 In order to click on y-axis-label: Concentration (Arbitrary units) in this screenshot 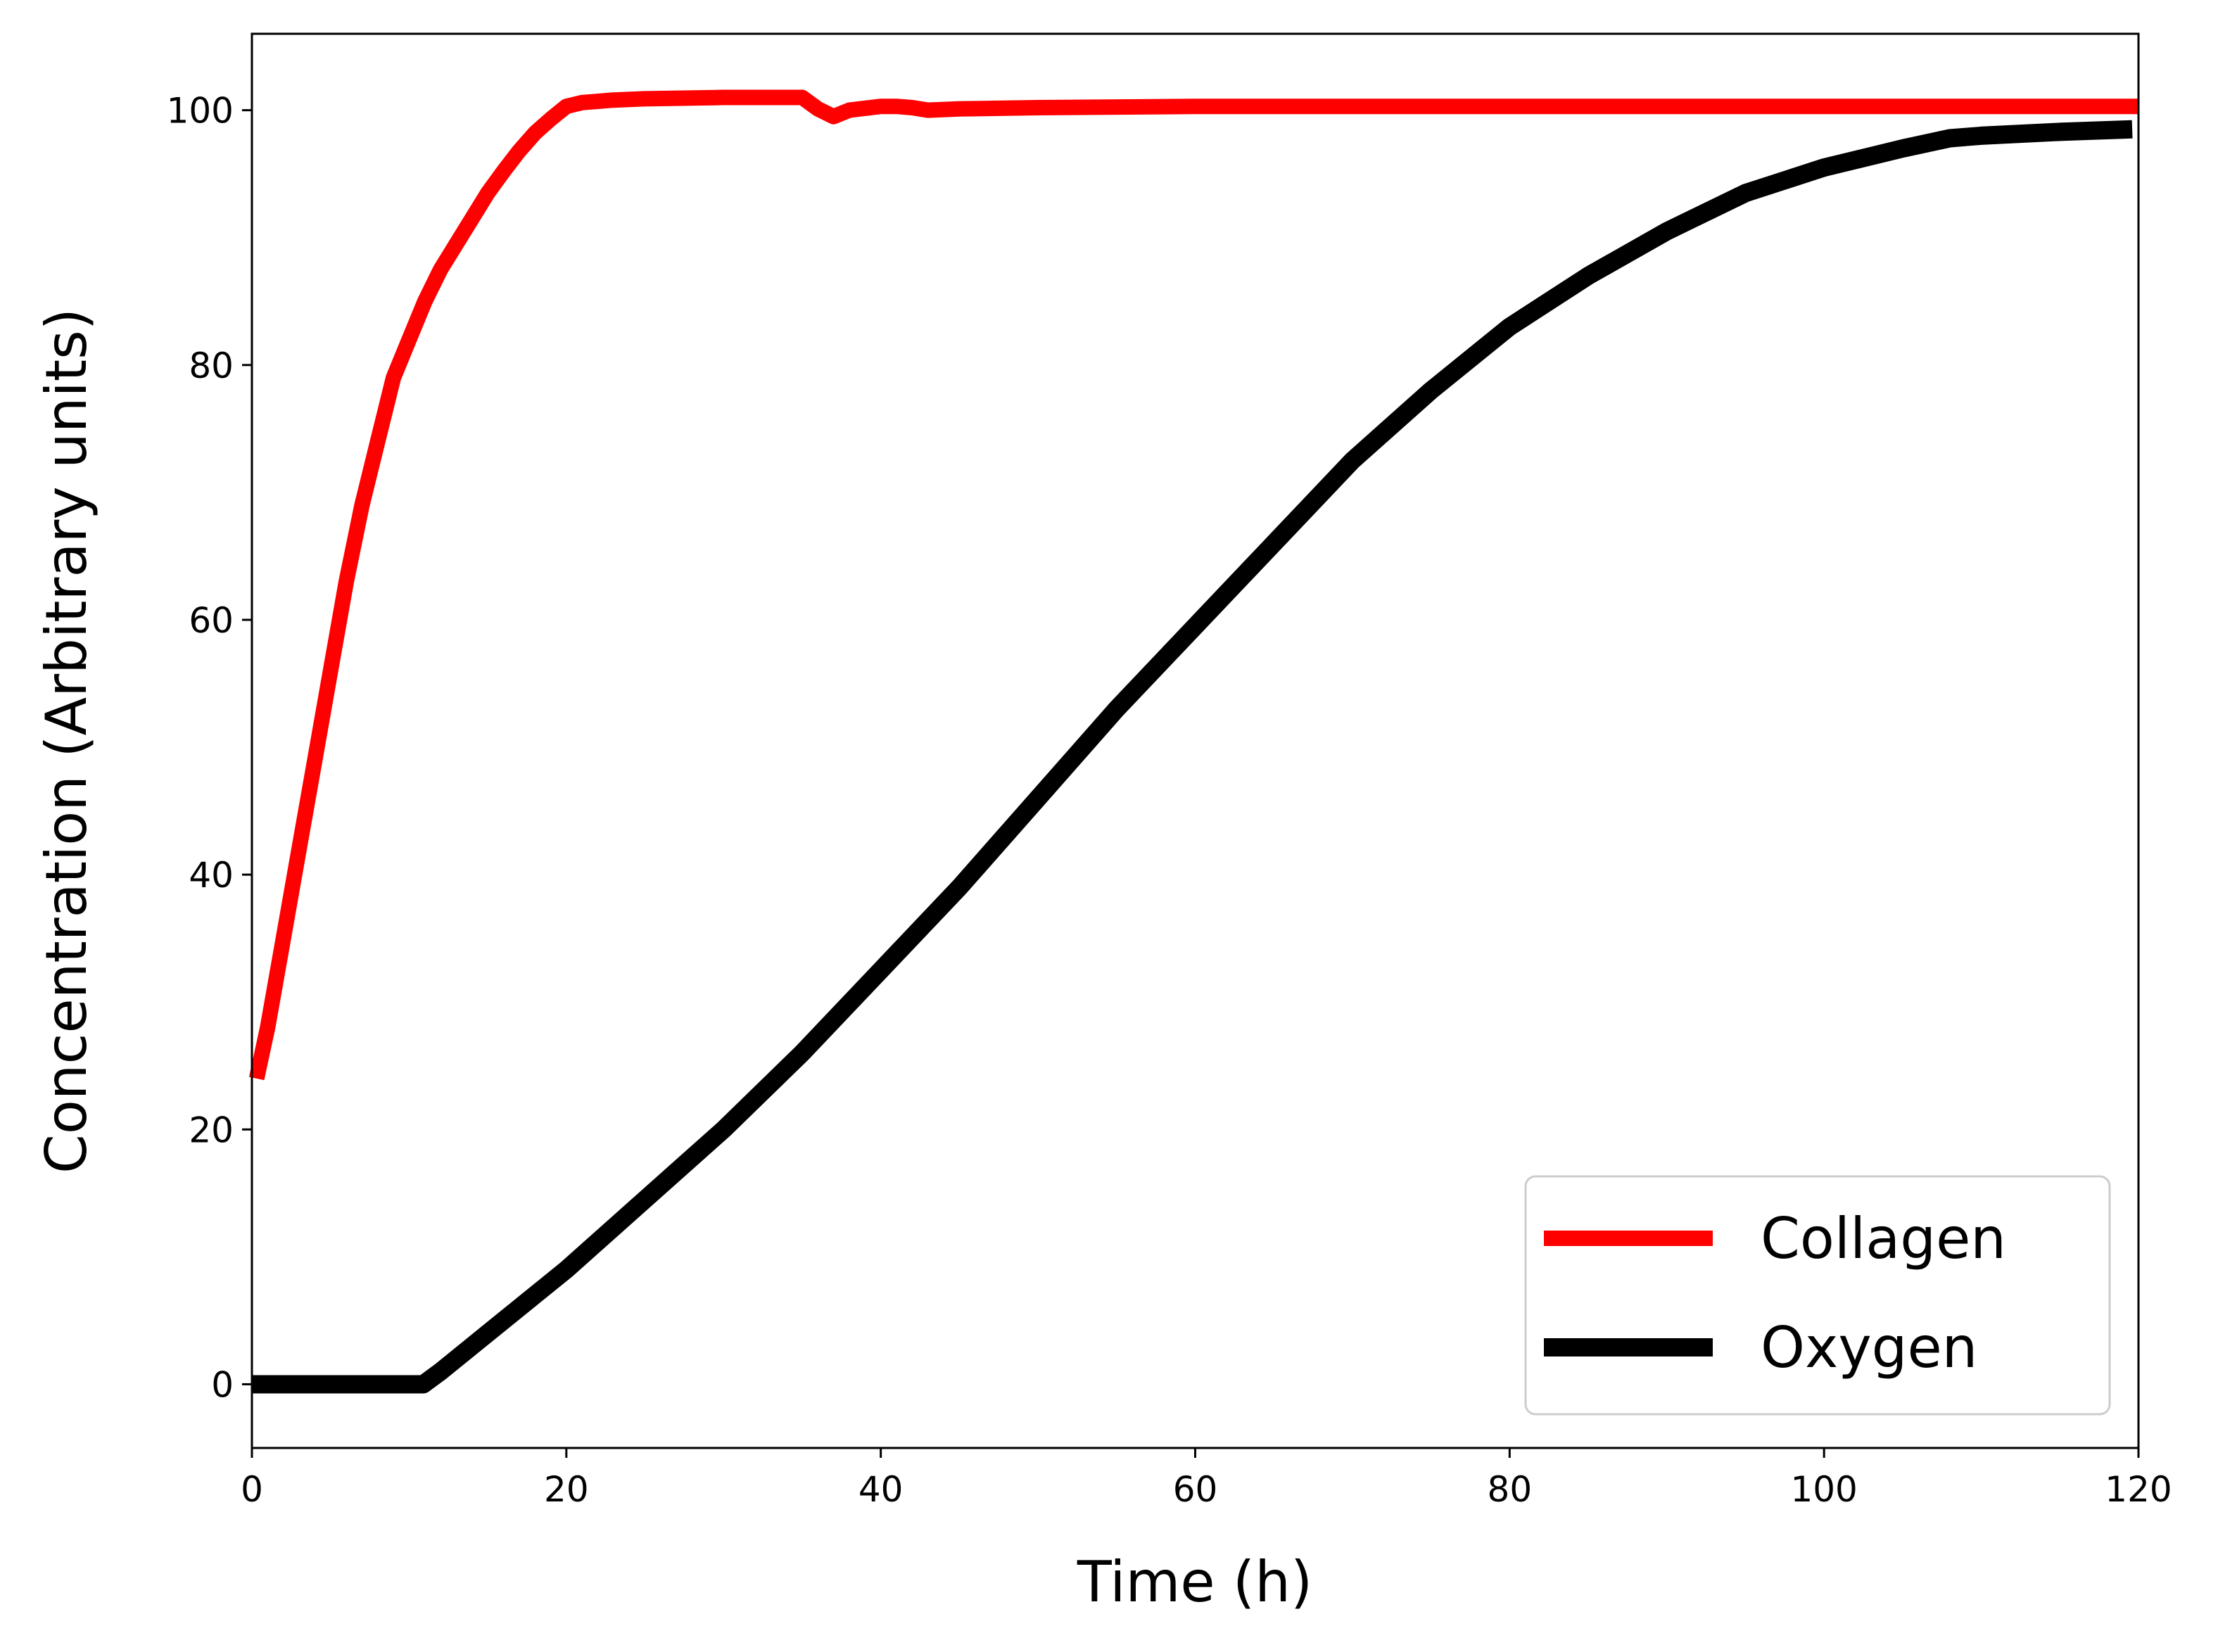, I will do `click(66, 741)`.